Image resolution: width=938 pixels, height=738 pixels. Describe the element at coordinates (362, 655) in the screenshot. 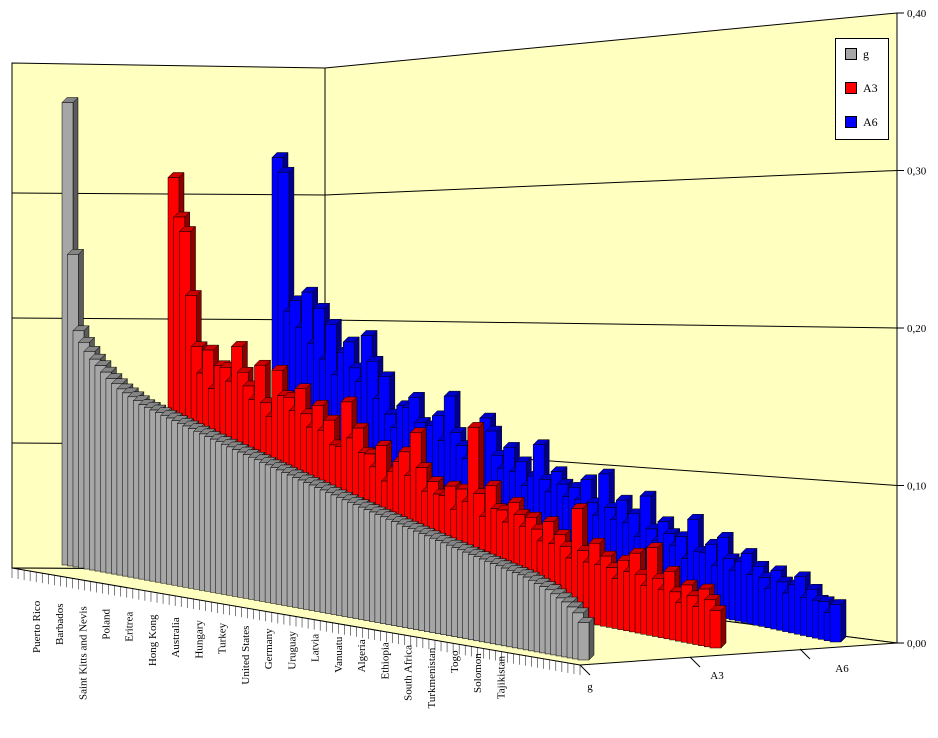

I see `country-label-14: Algeria` at that location.